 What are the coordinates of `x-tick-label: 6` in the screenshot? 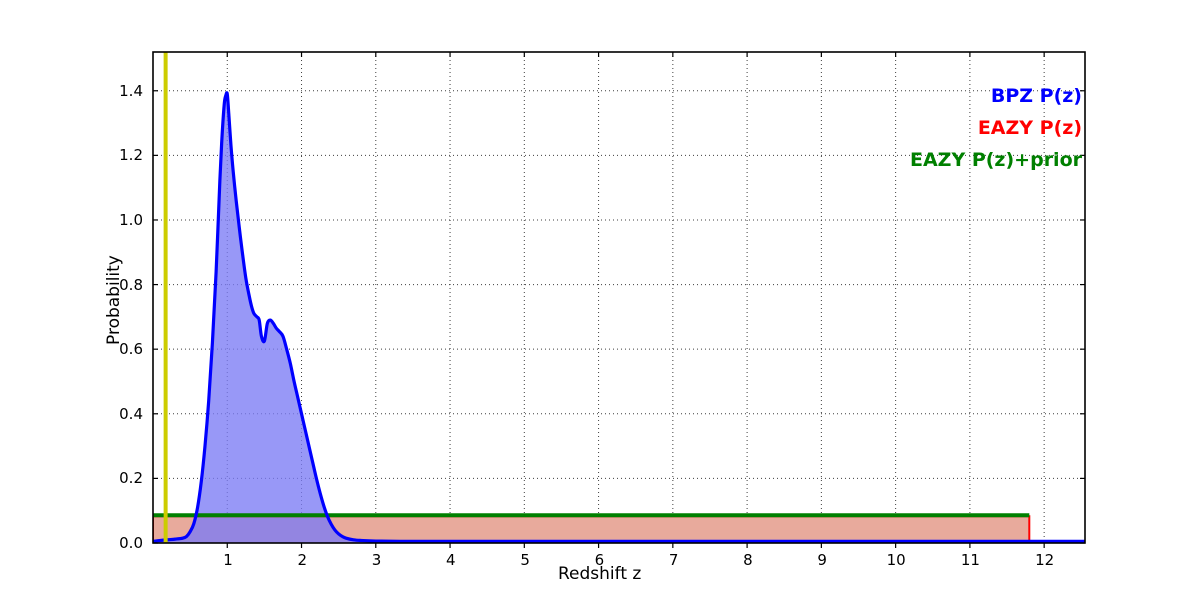 It's located at (599, 560).